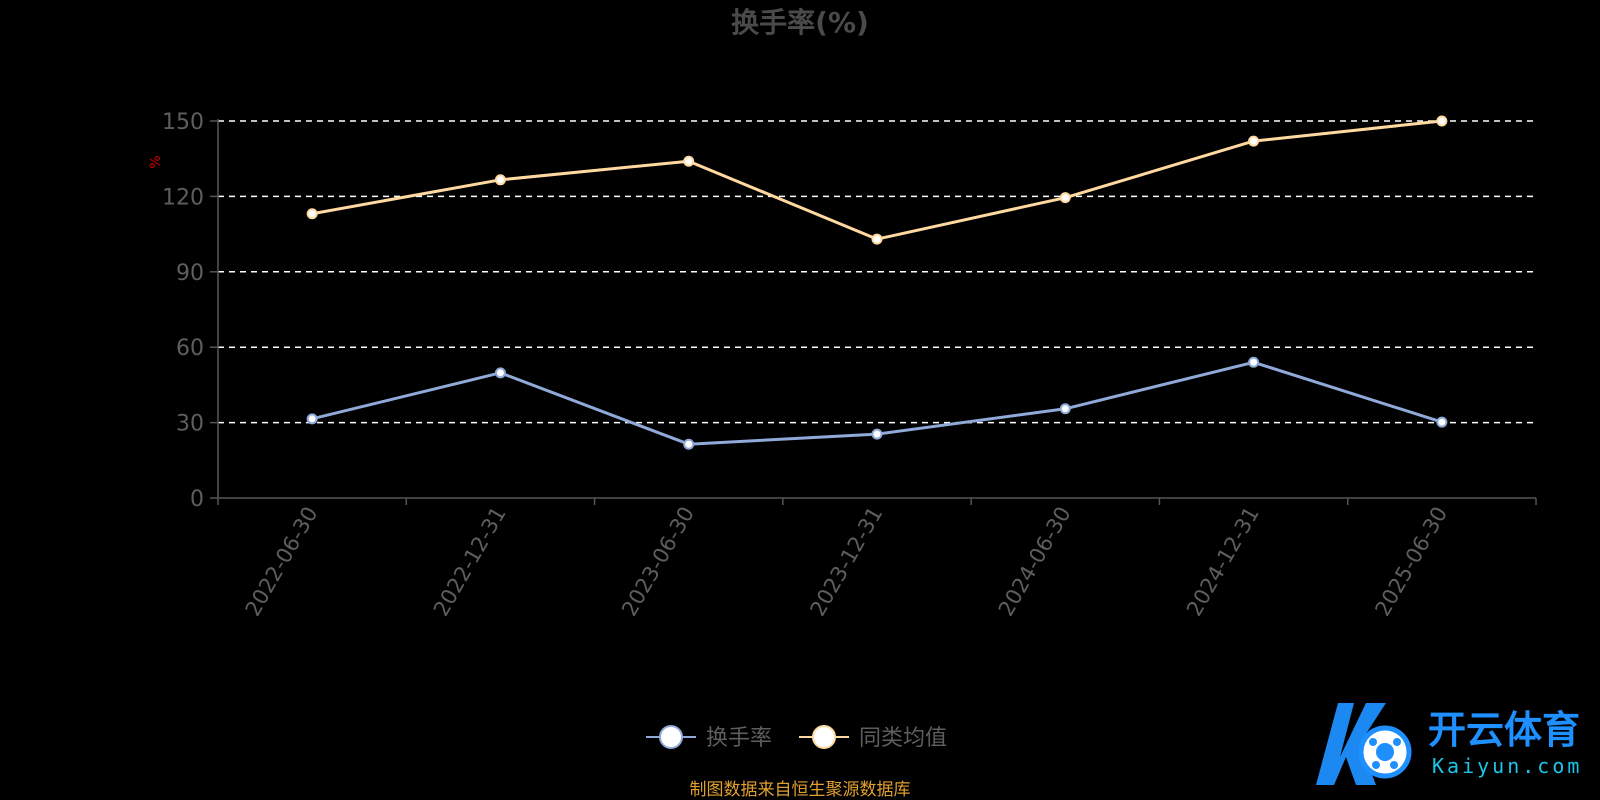  Describe the element at coordinates (903, 738) in the screenshot. I see `legend-label-peer-average: 同类均值` at that location.